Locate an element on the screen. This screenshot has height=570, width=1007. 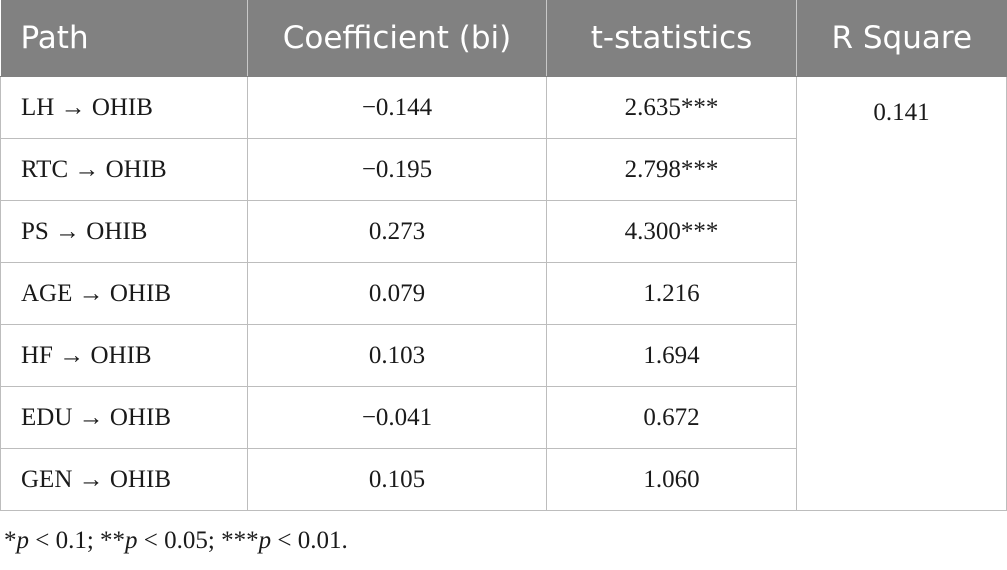
header-path: Path is located at coordinates (124, 38).